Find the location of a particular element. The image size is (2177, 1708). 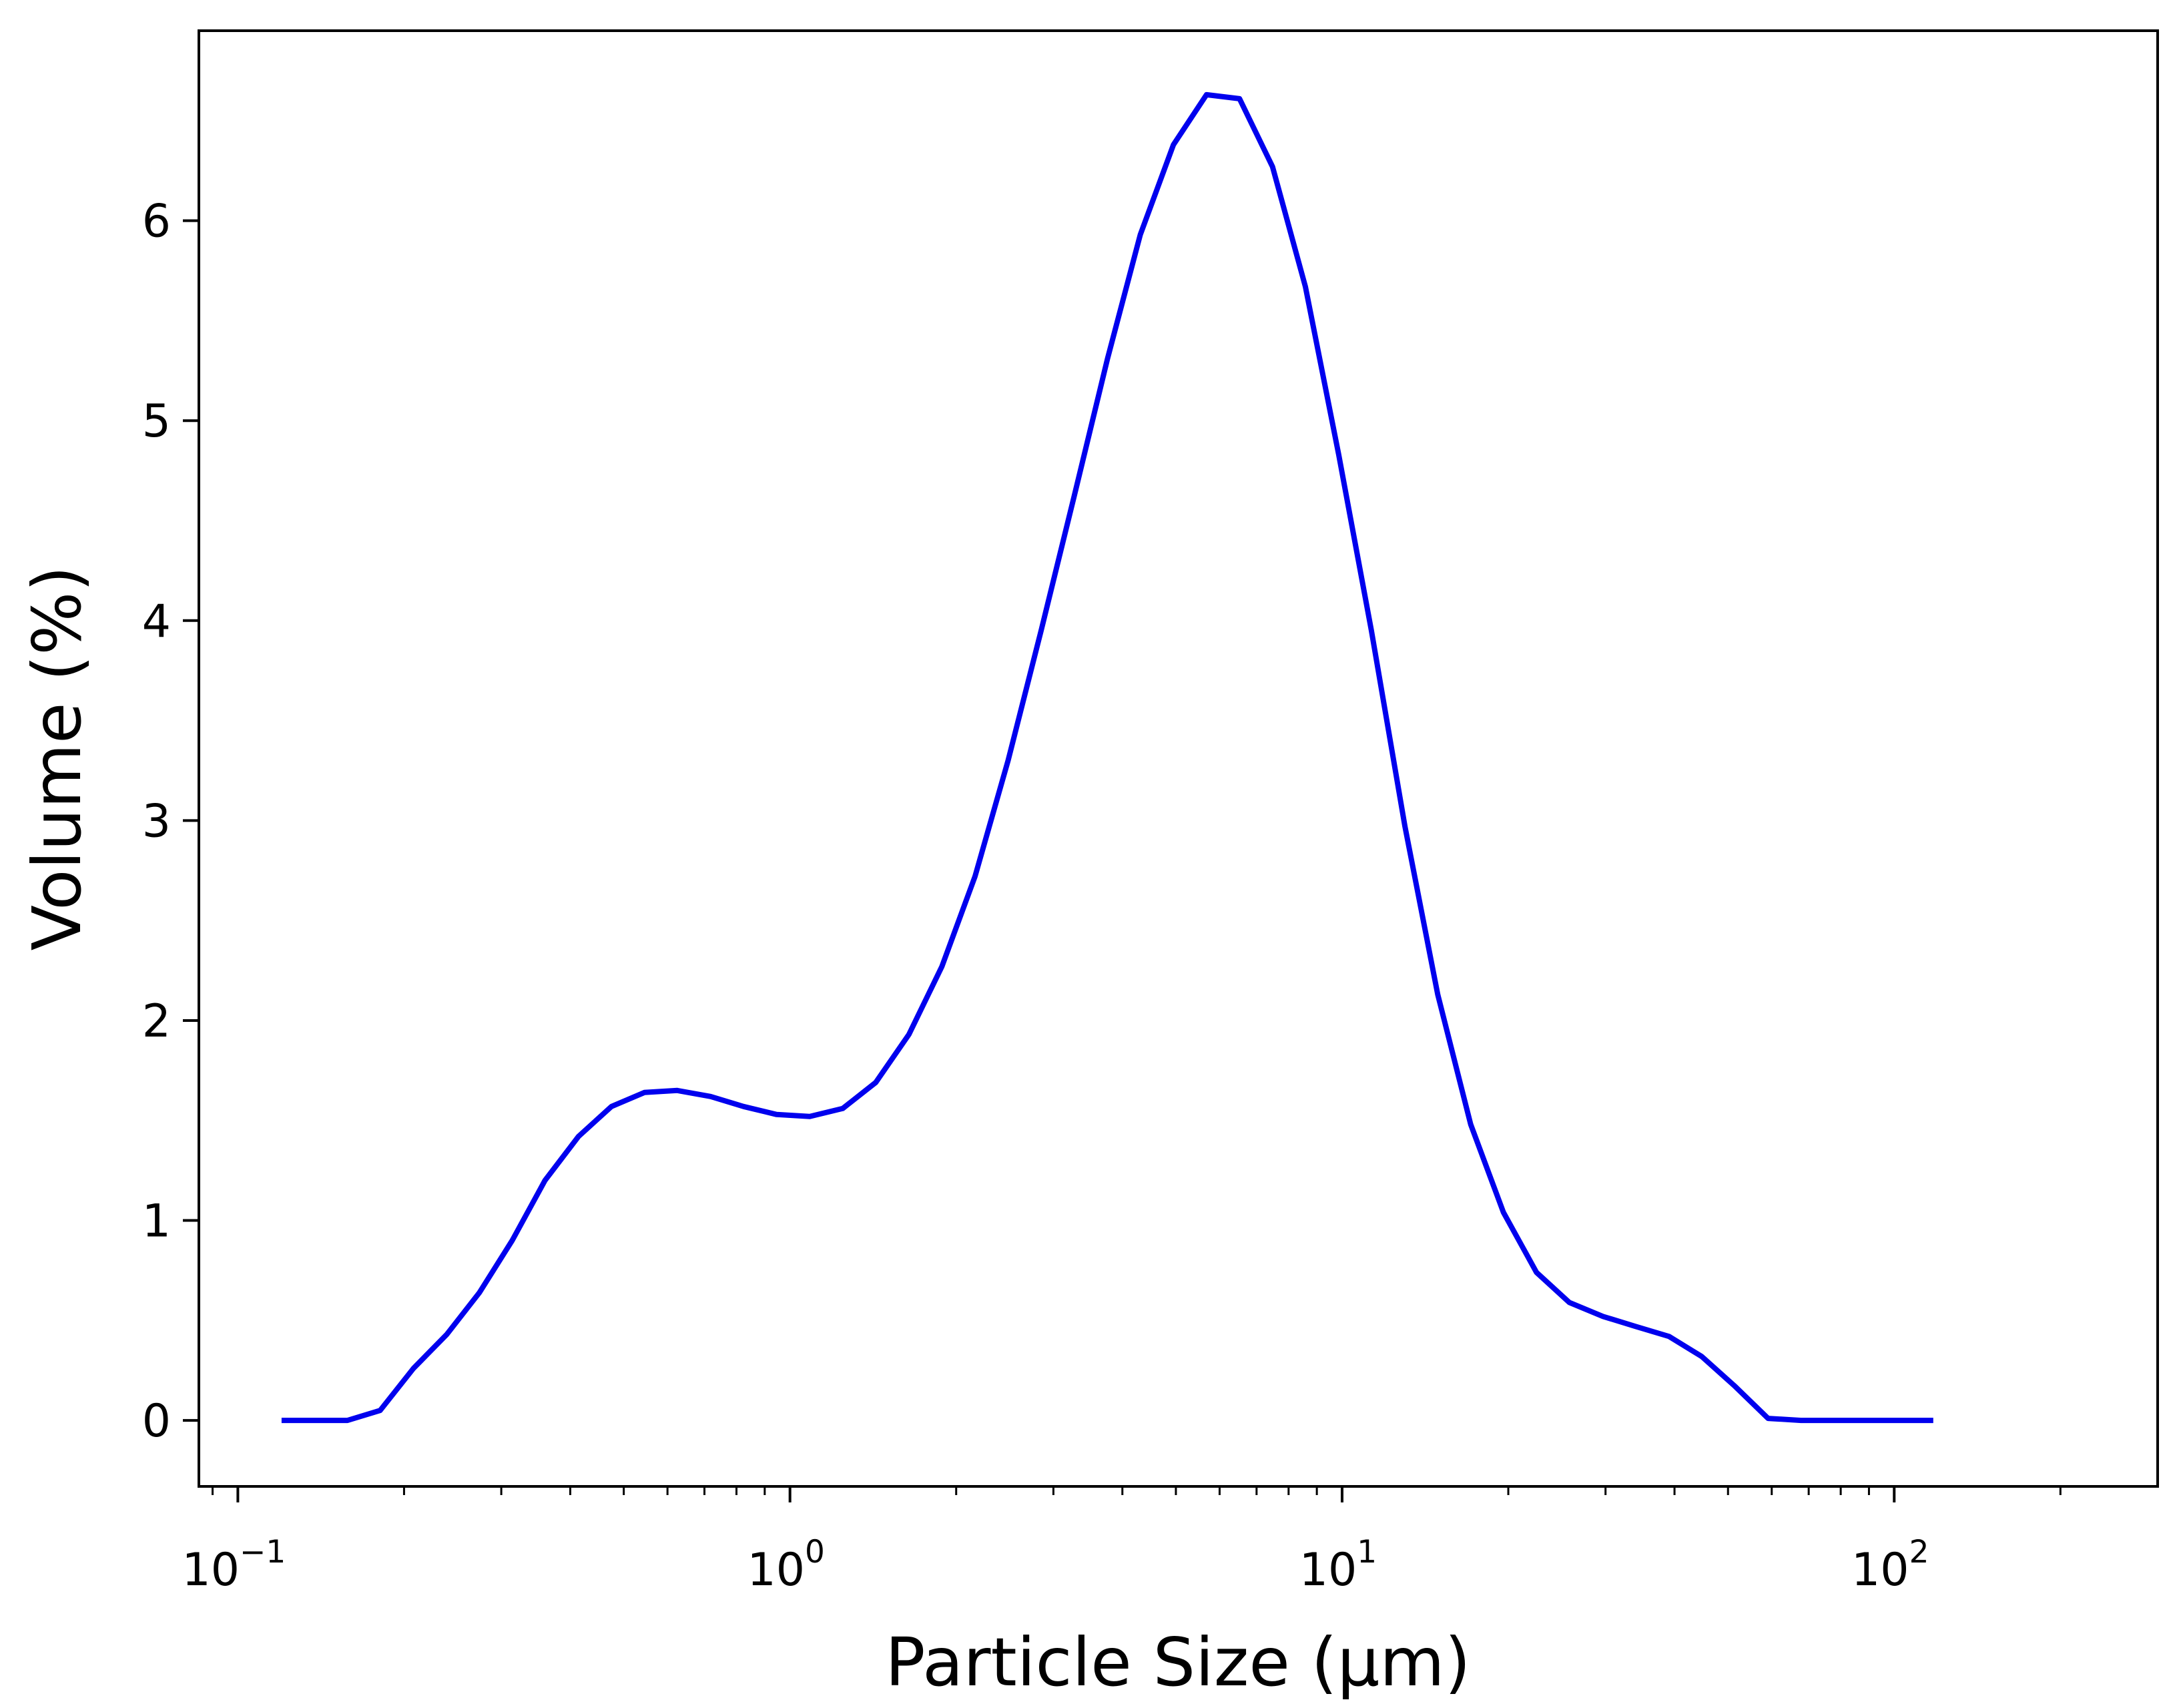

y-tick-label: 6 is located at coordinates (156, 222).